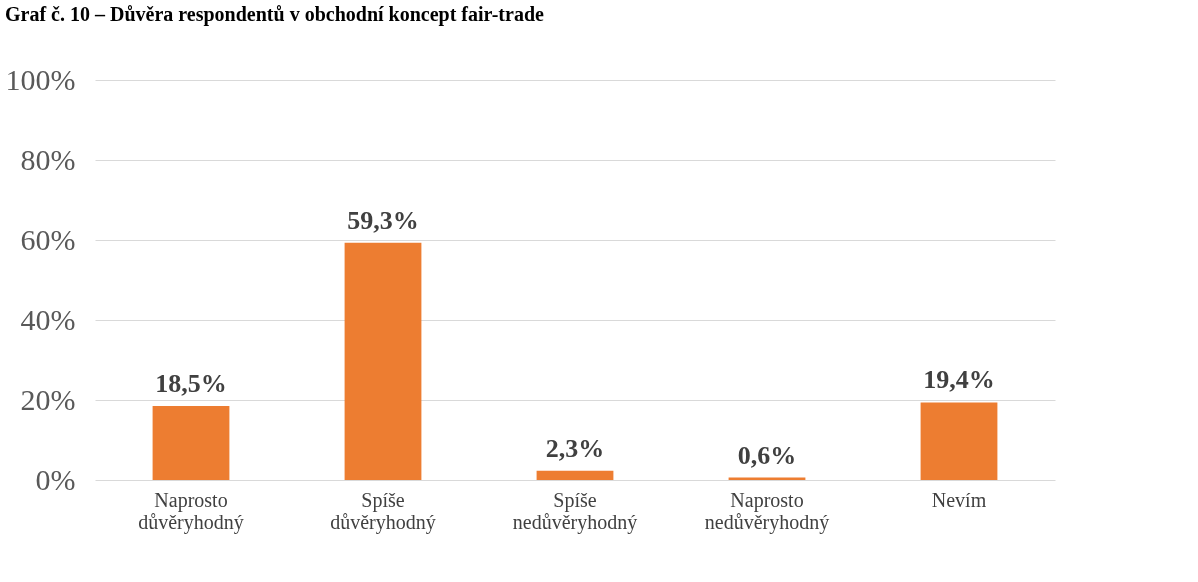 This screenshot has width=1198, height=582. I want to click on y-tick-label: 40%, so click(48, 319).